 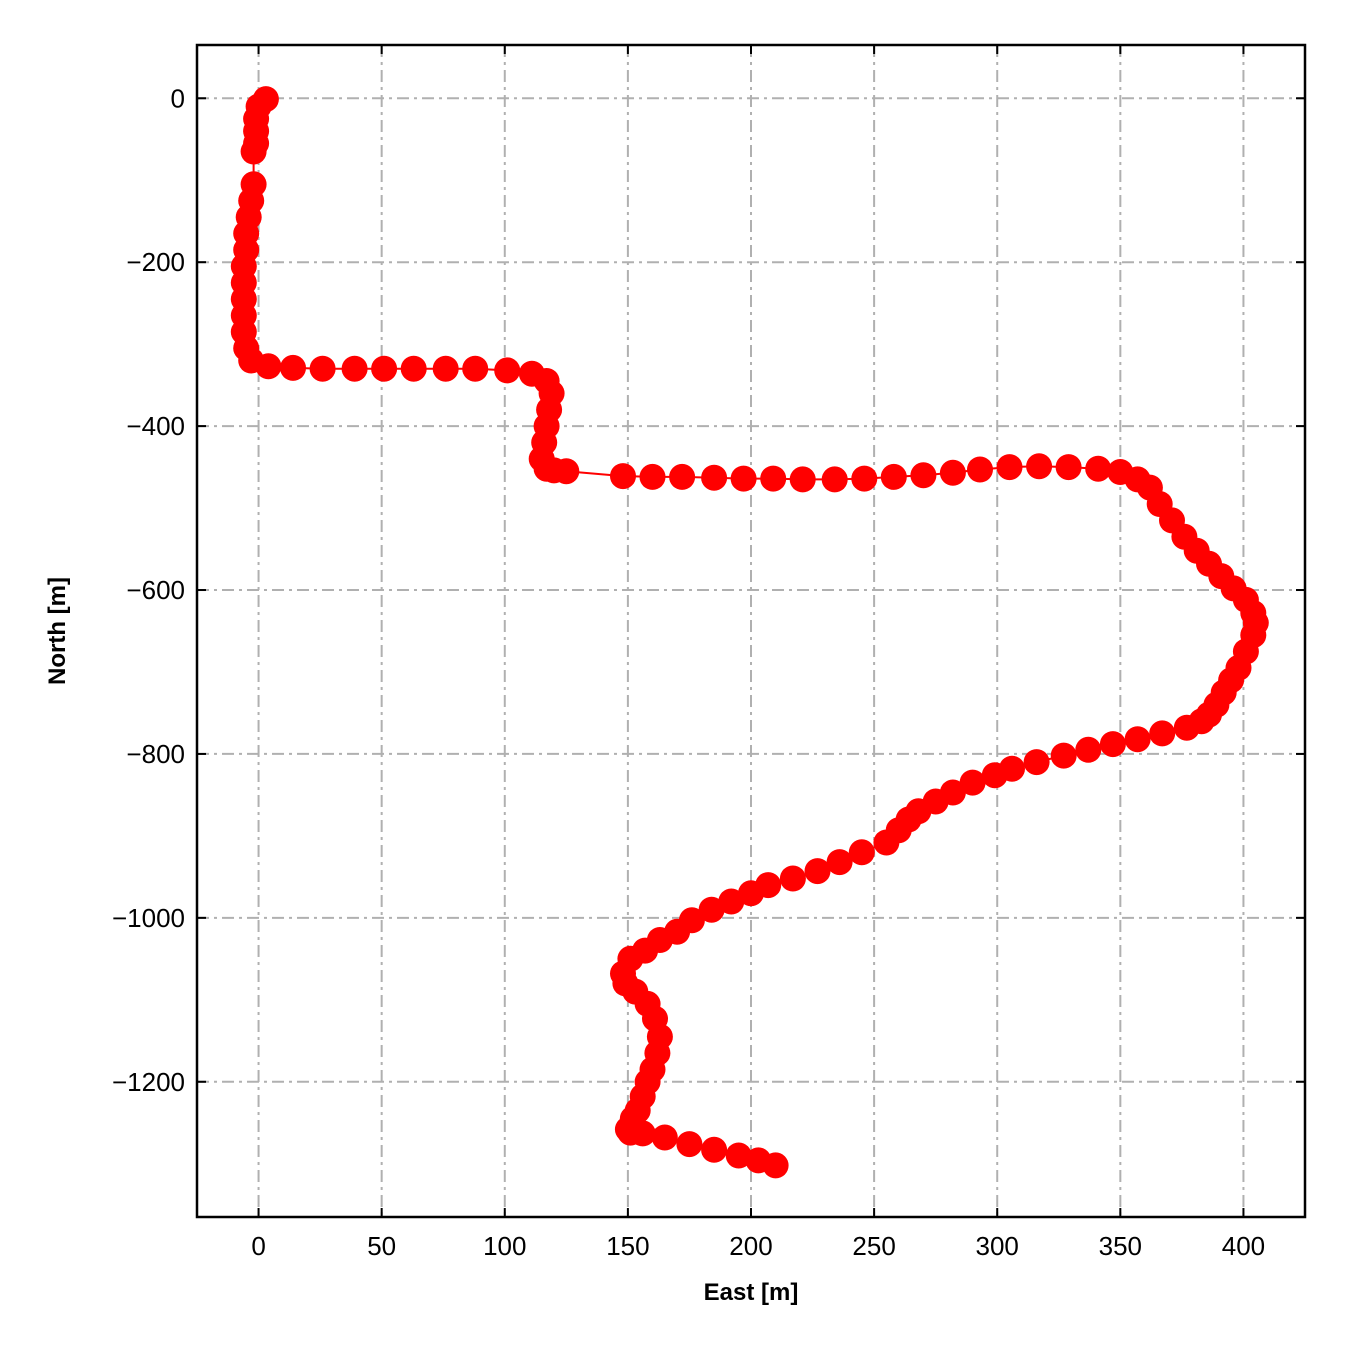 What do you see at coordinates (155, 262) in the screenshot?
I see `y-tick-label: −200` at bounding box center [155, 262].